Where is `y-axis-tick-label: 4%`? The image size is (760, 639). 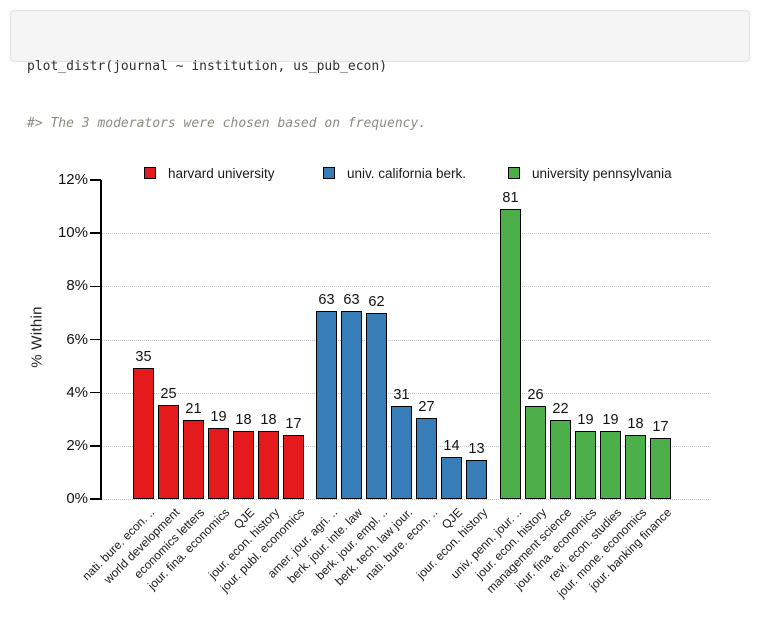
y-axis-tick-label: 4% is located at coordinates (77, 392).